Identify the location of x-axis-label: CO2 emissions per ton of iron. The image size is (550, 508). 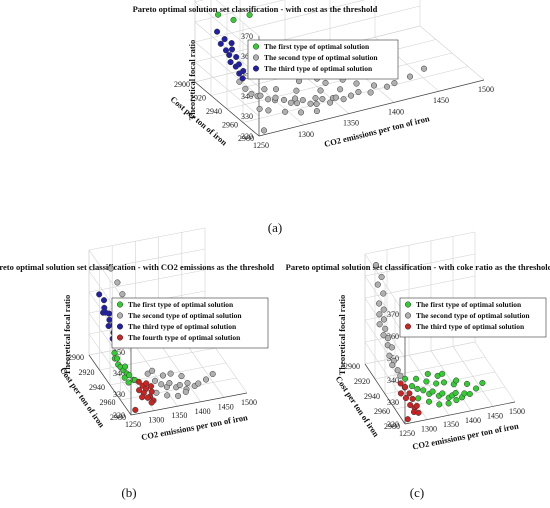
(377, 131).